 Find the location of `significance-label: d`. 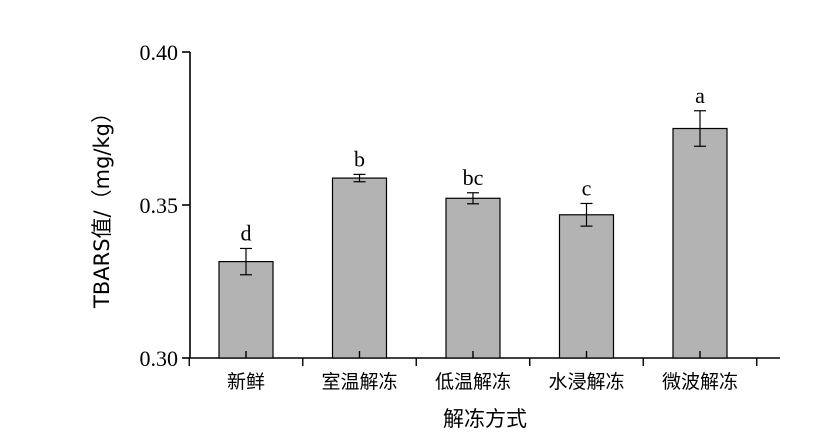

significance-label: d is located at coordinates (246, 232).